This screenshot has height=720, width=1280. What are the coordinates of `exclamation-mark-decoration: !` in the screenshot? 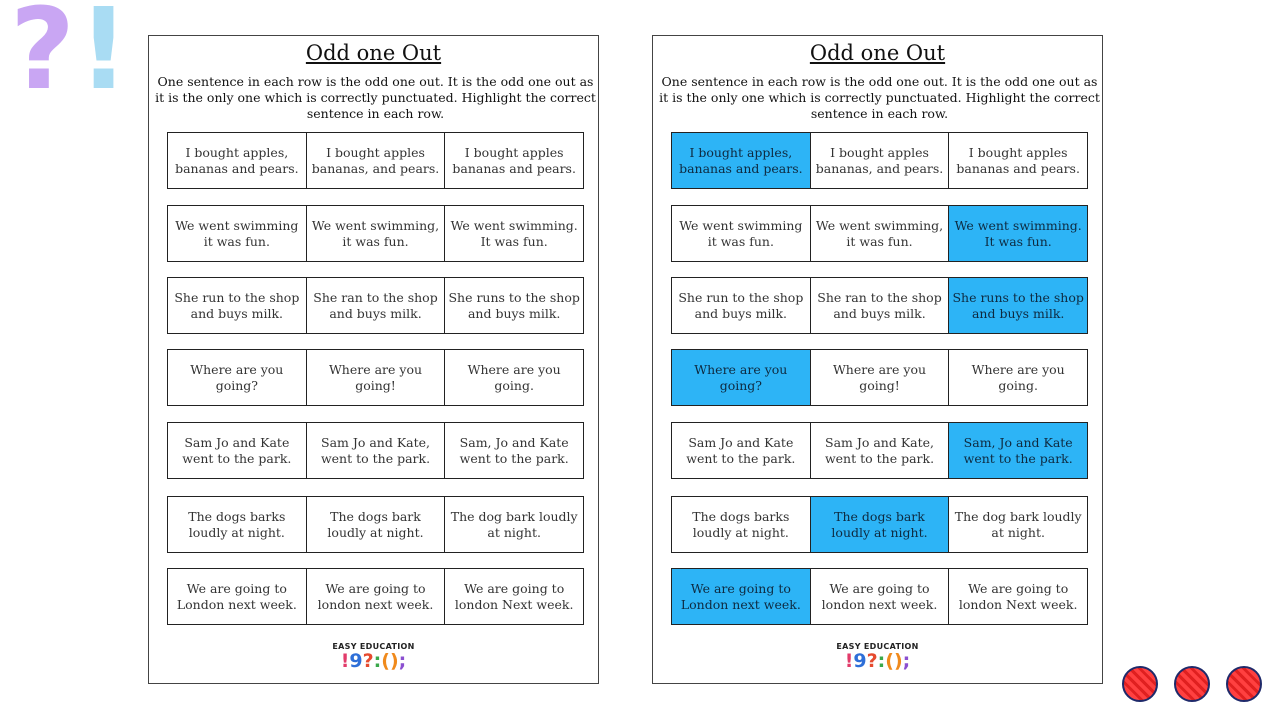 It's located at (104, 57).